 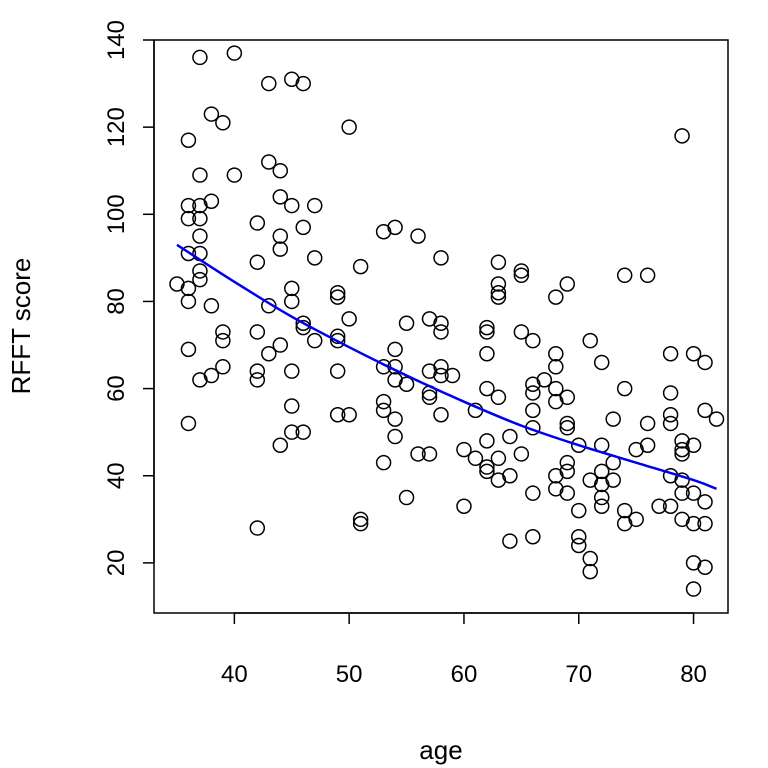 What do you see at coordinates (440, 750) in the screenshot?
I see `x-axis-title: age` at bounding box center [440, 750].